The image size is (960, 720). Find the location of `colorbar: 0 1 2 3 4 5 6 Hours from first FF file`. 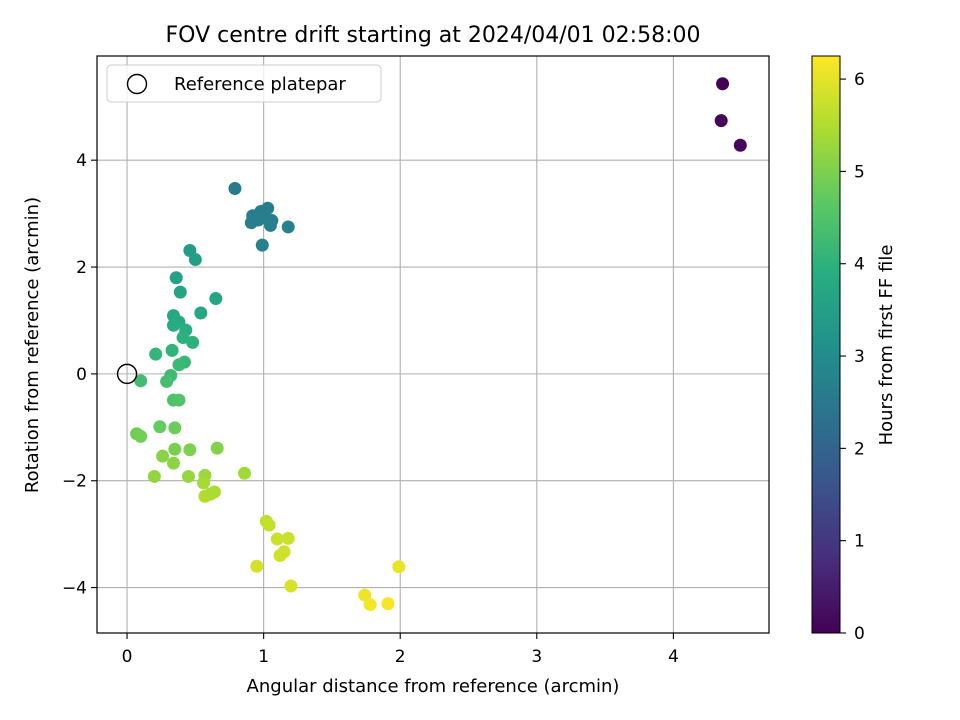

colorbar: 0 1 2 3 4 5 6 Hours from first FF file is located at coordinates (854, 349).